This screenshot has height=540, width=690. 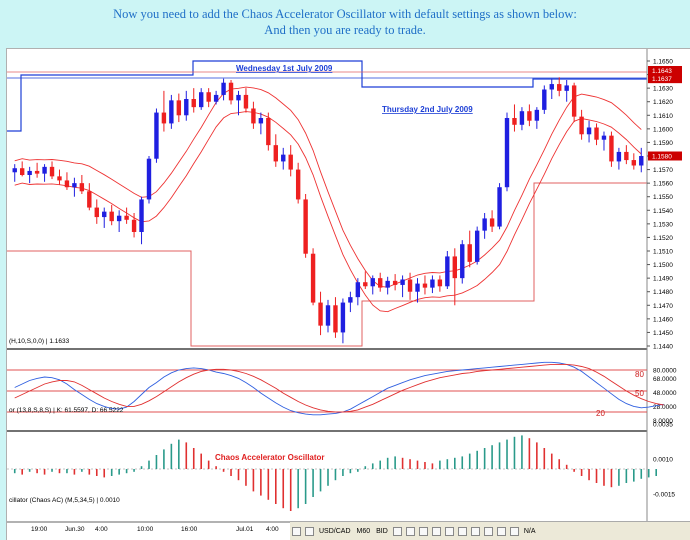 What do you see at coordinates (663, 292) in the screenshot?
I see `price-tick-label: 1.1480` at bounding box center [663, 292].